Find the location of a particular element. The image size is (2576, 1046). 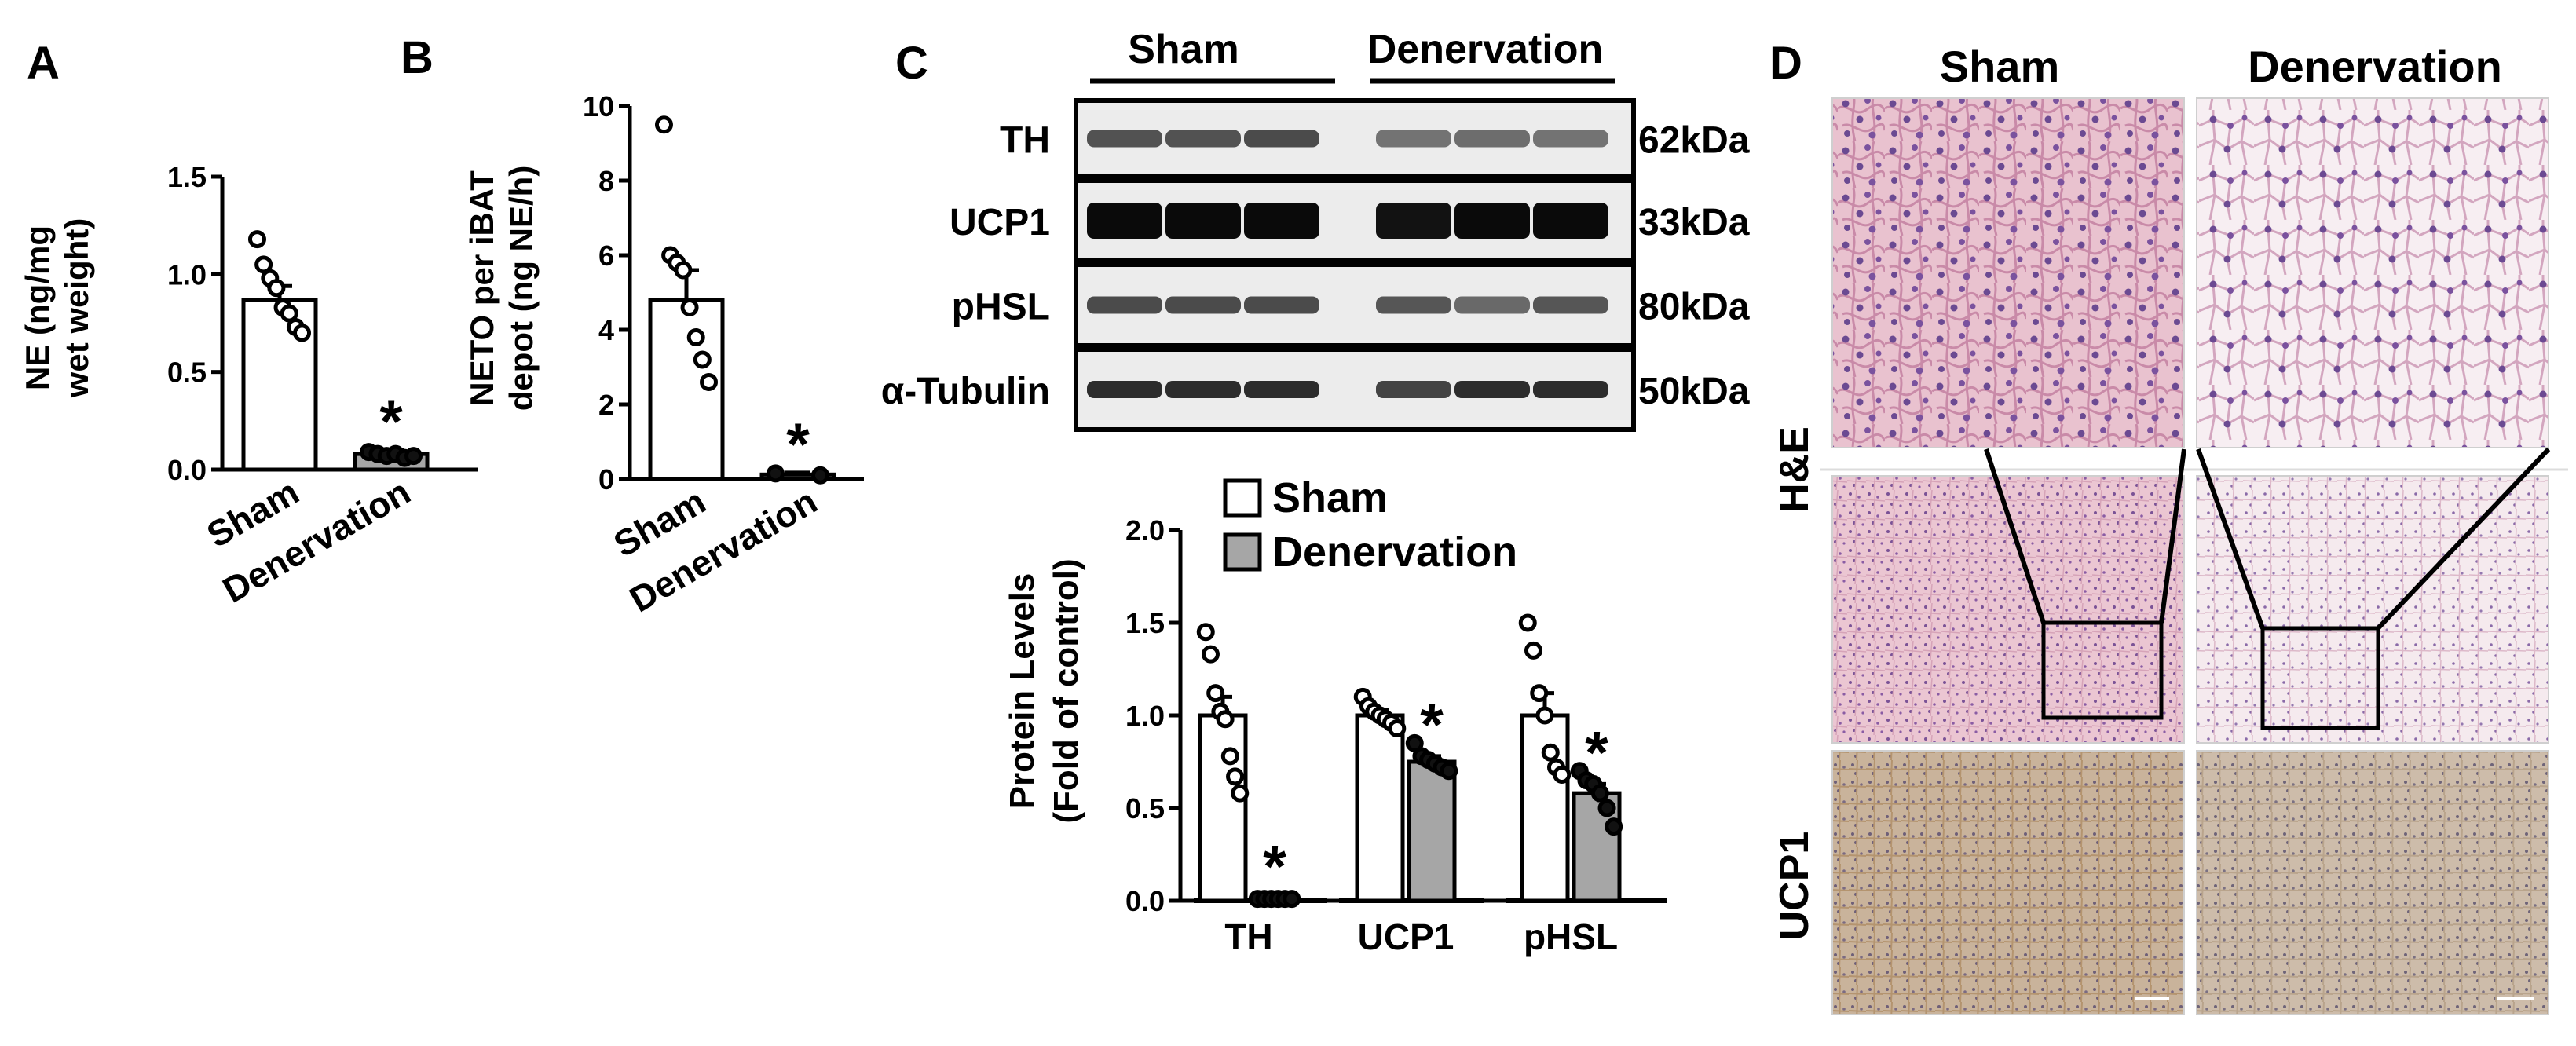

histology-row-label-ucp1: UCP1 is located at coordinates (1794, 886).